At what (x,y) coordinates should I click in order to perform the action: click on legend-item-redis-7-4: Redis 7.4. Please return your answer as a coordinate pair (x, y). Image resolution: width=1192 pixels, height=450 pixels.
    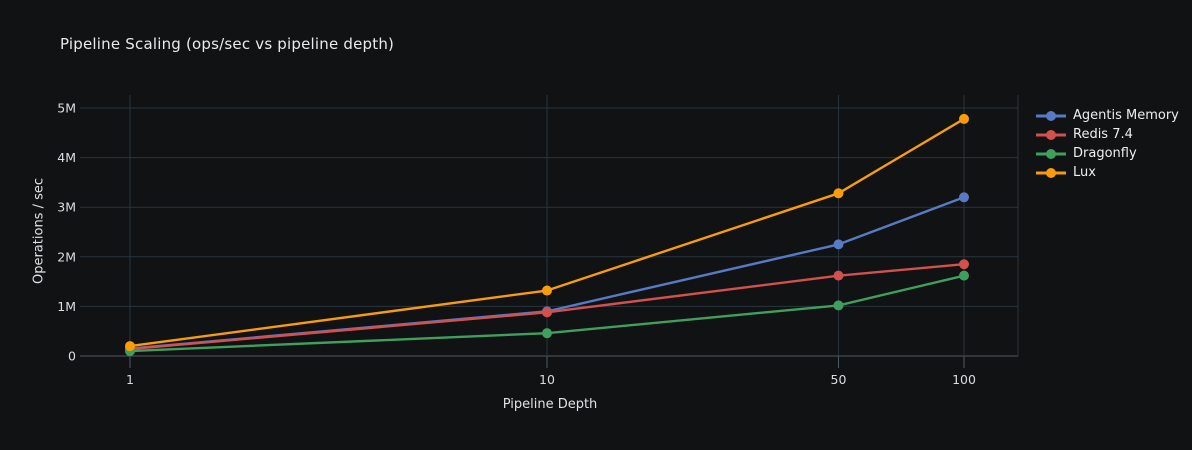
    Looking at the image, I should click on (1107, 134).